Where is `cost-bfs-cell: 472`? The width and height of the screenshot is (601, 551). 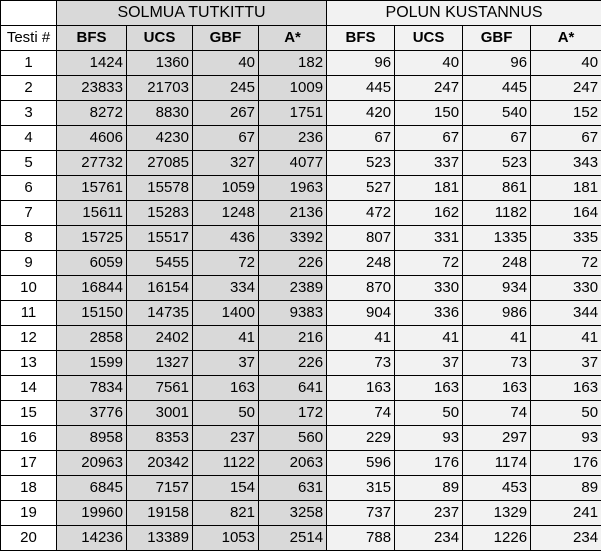 cost-bfs-cell: 472 is located at coordinates (361, 213).